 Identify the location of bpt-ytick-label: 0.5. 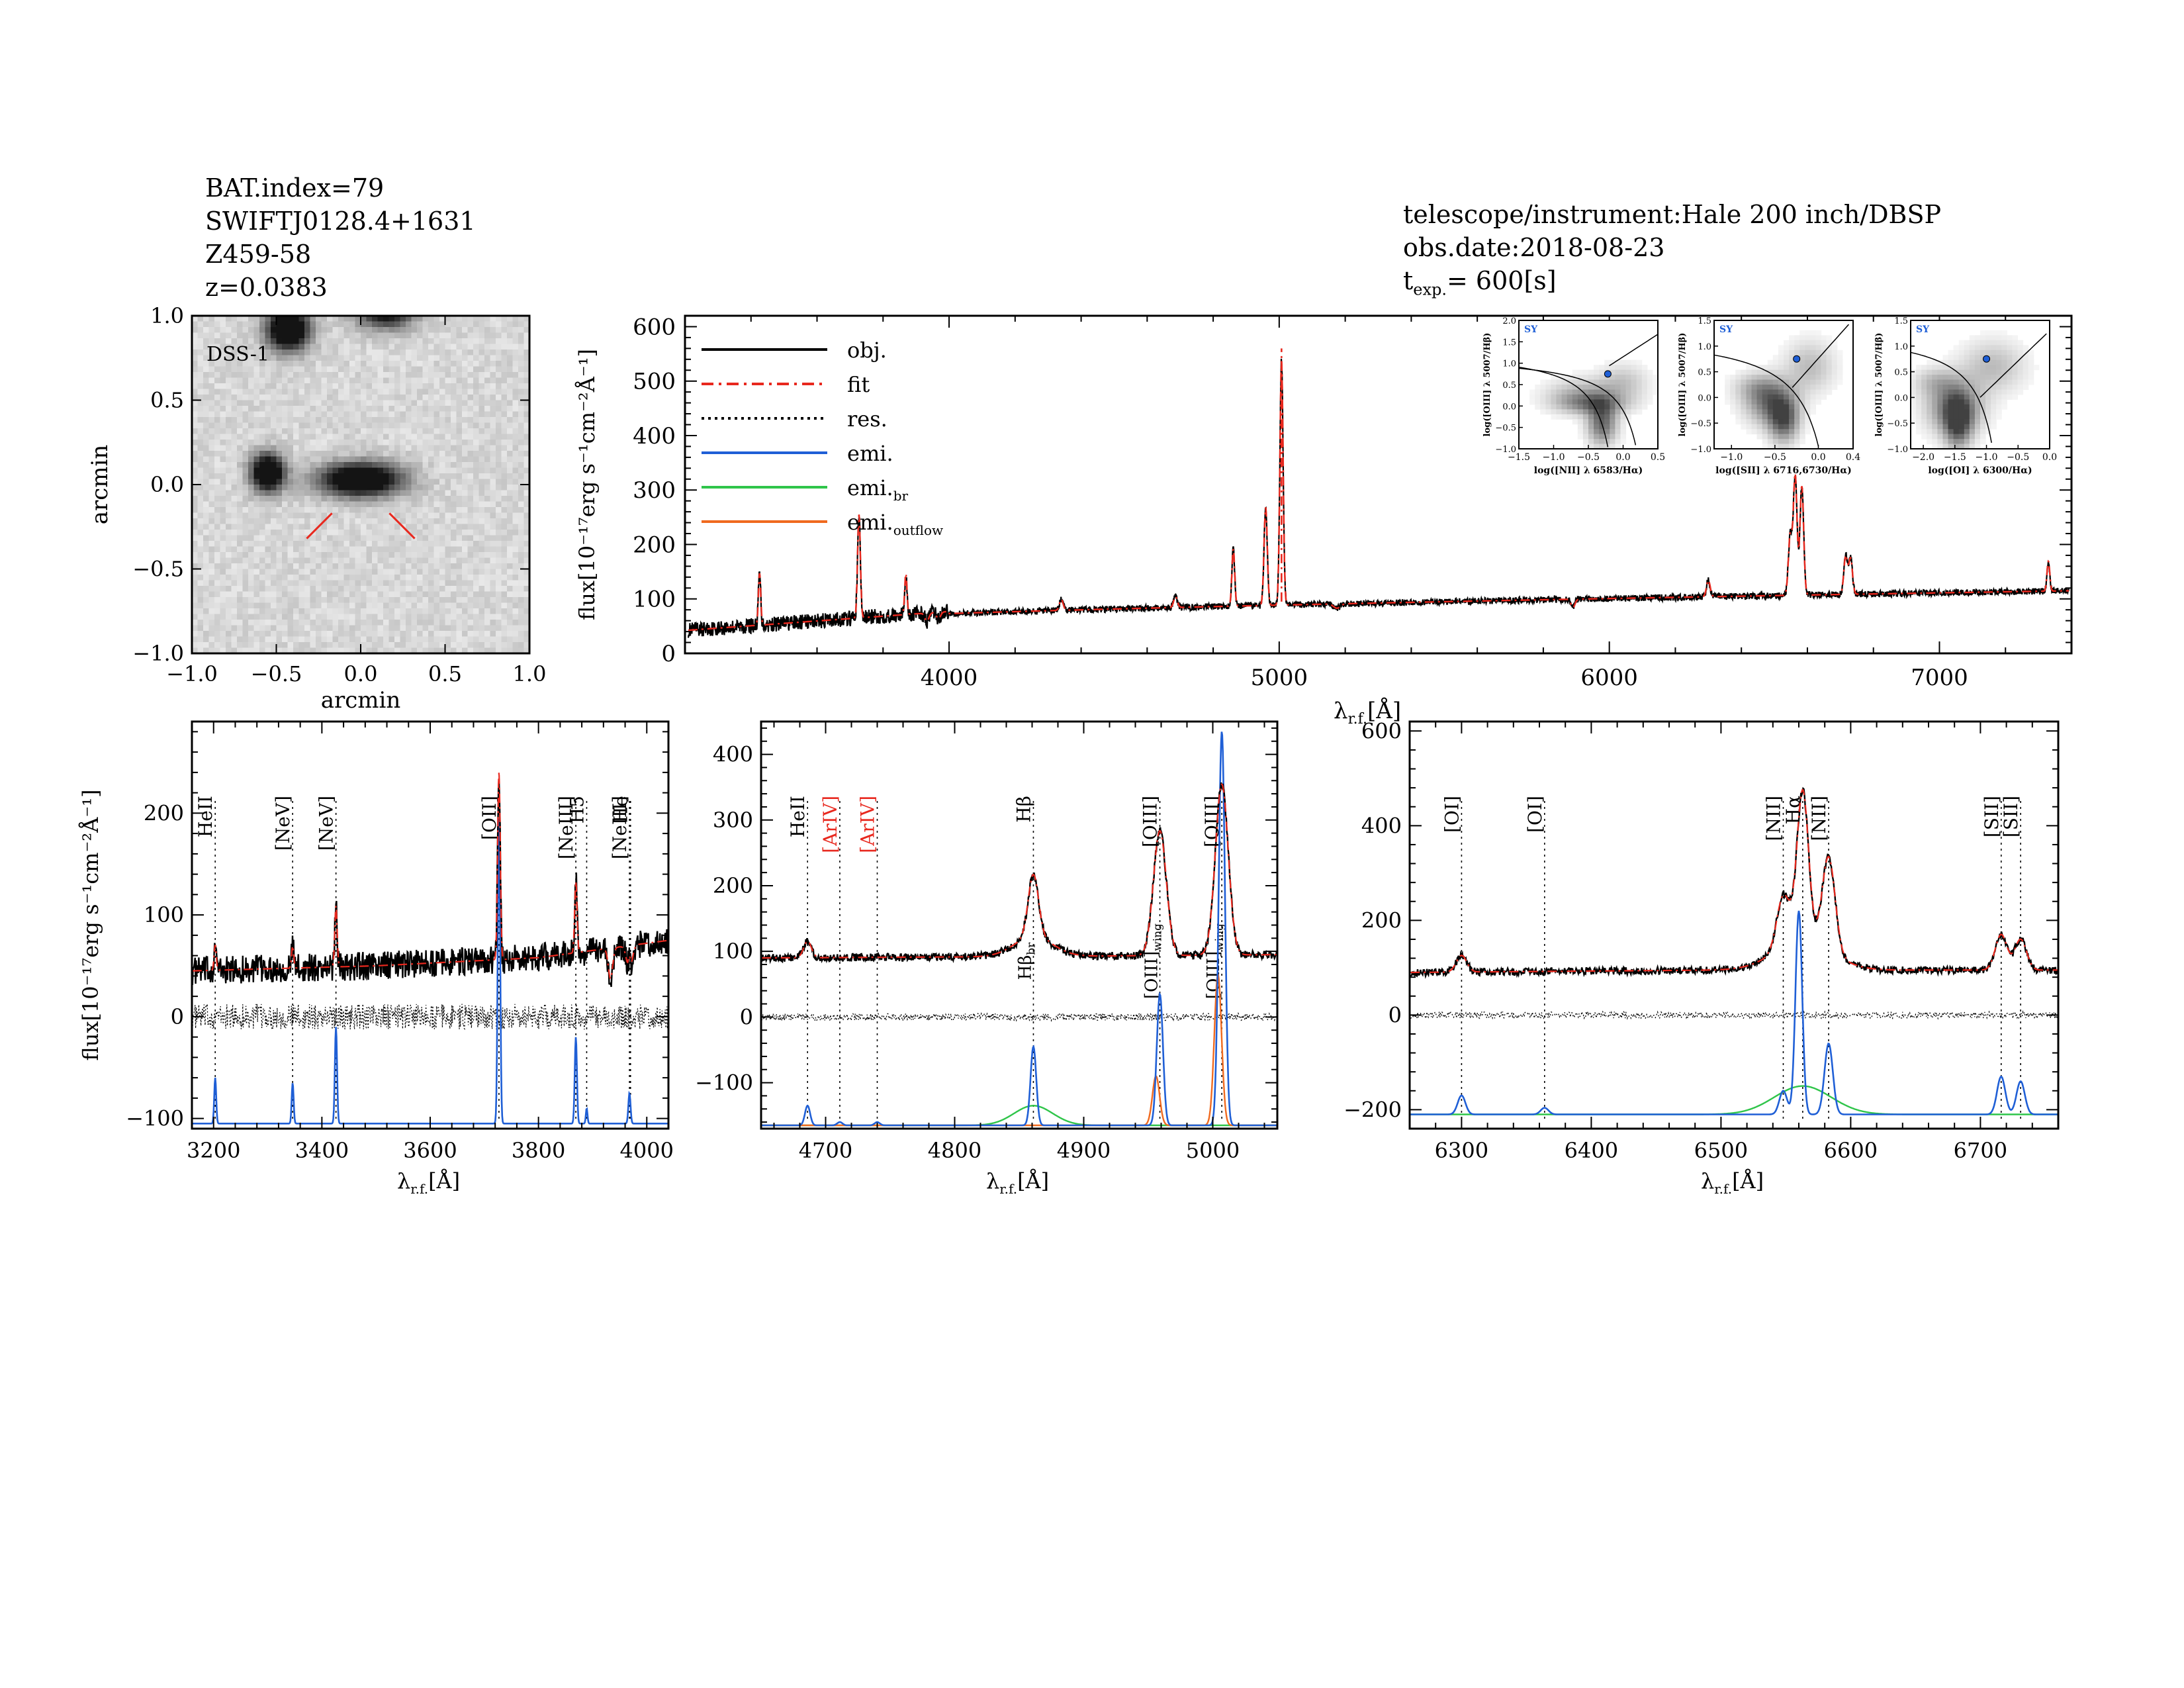
(1509, 386).